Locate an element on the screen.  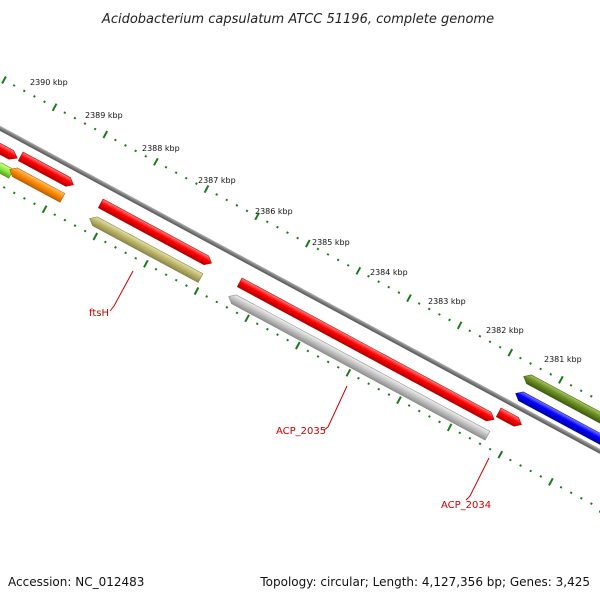
tick-label-2385: 2385 kbp is located at coordinates (331, 242).